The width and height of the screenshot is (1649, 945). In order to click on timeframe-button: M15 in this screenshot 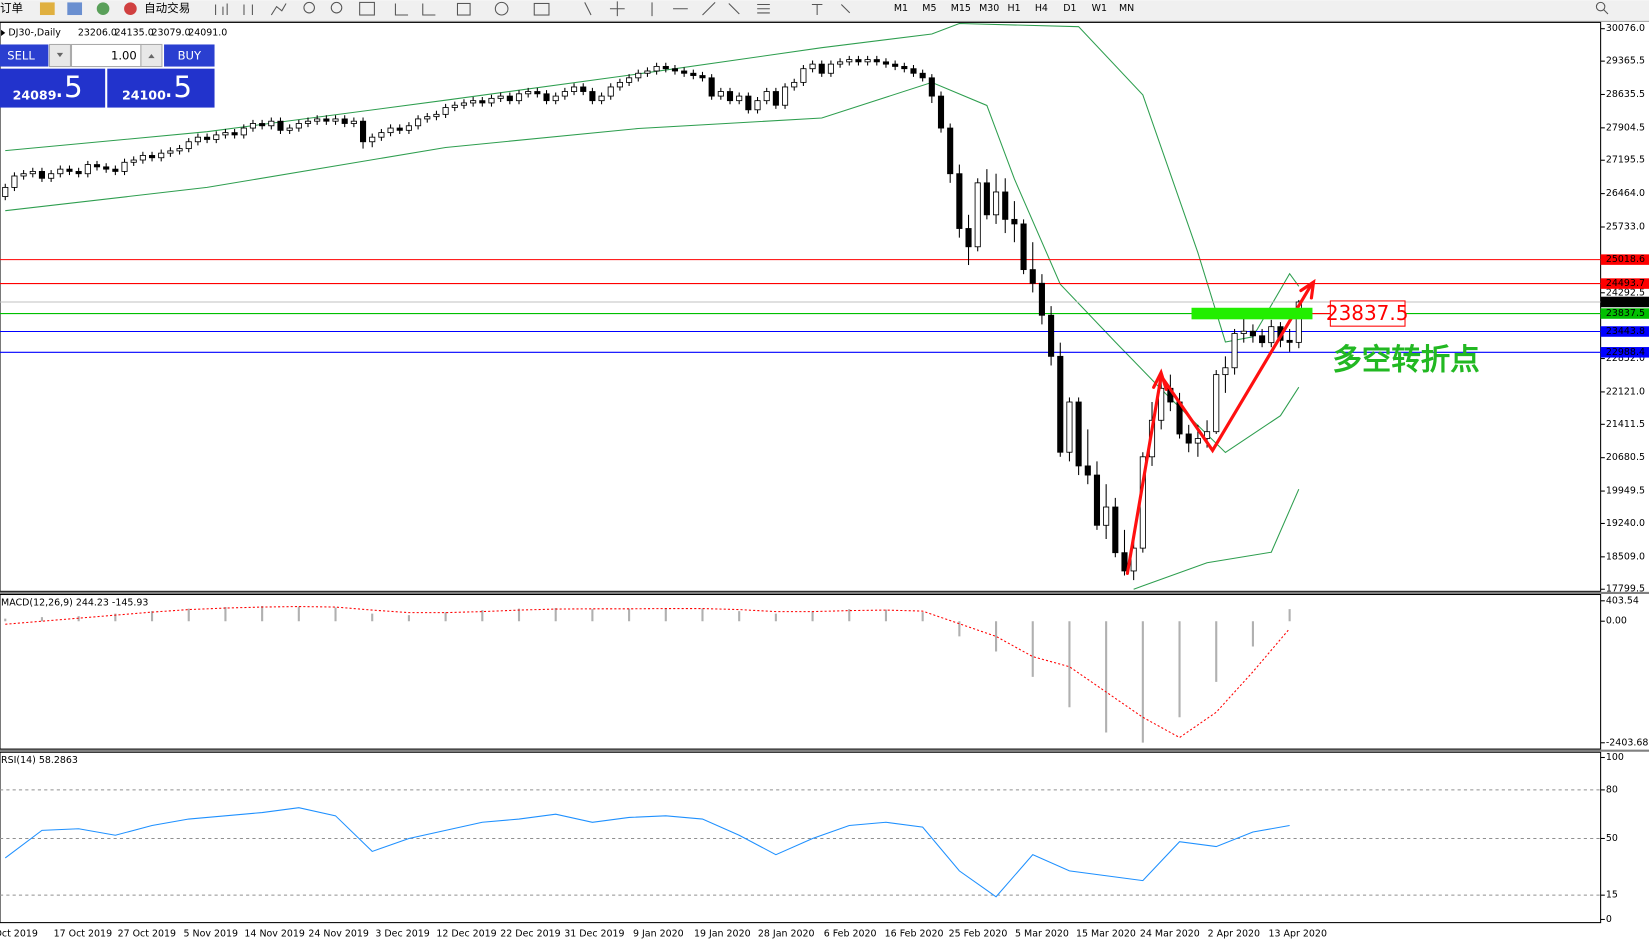, I will do `click(961, 8)`.